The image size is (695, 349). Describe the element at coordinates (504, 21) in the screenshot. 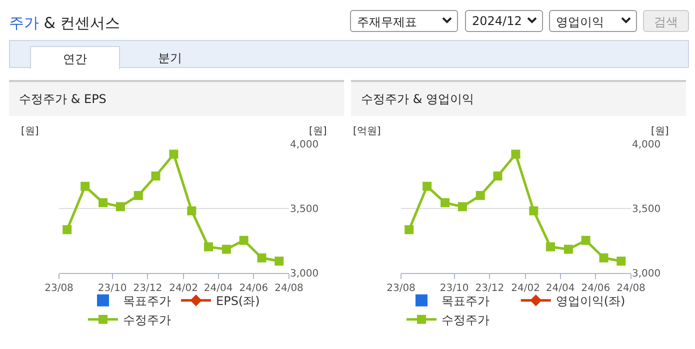

I see `dropdown: 2024/12` at that location.